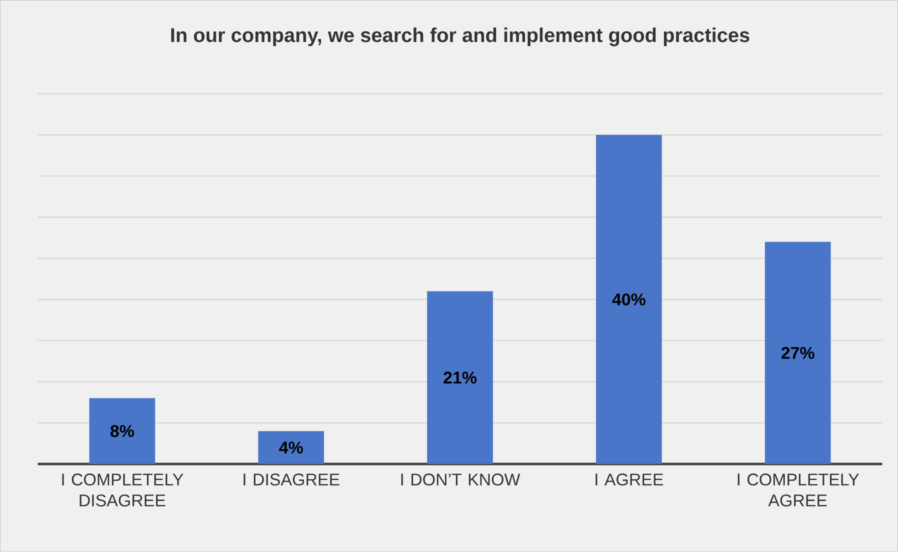 This screenshot has height=552, width=898. What do you see at coordinates (123, 490) in the screenshot?
I see `x-tick-label: I COMPLETELY DISAGREE` at bounding box center [123, 490].